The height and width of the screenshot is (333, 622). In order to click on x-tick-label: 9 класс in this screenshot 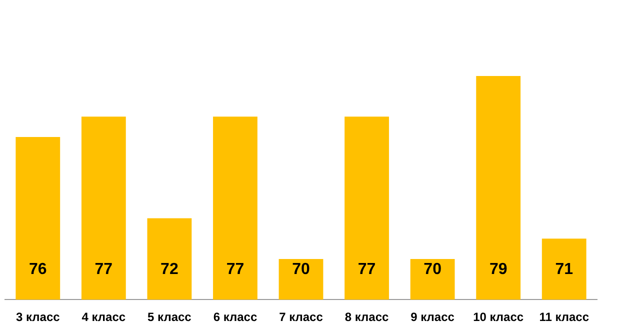, I will do `click(432, 317)`.